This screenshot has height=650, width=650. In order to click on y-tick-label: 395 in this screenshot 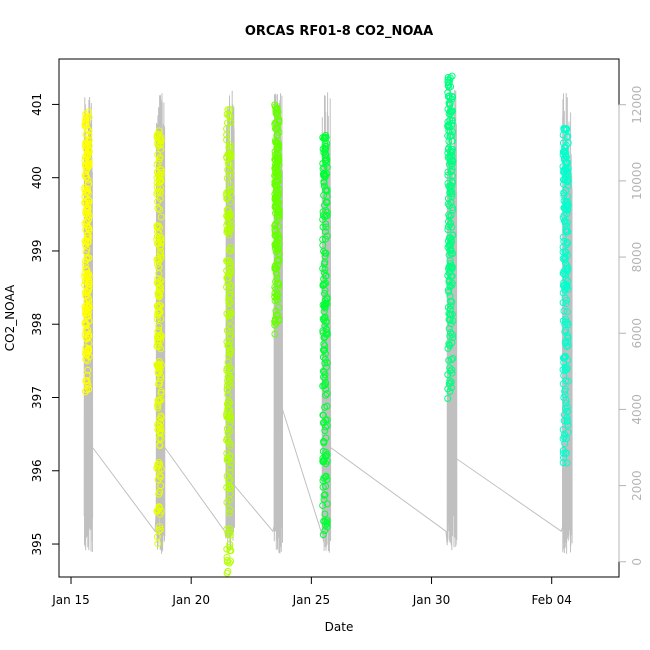, I will do `click(37, 544)`.